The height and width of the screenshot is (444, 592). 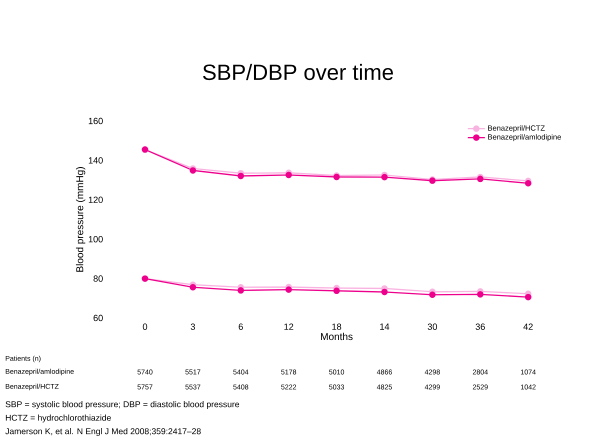 I want to click on y-tick-label: 140, so click(x=95, y=160).